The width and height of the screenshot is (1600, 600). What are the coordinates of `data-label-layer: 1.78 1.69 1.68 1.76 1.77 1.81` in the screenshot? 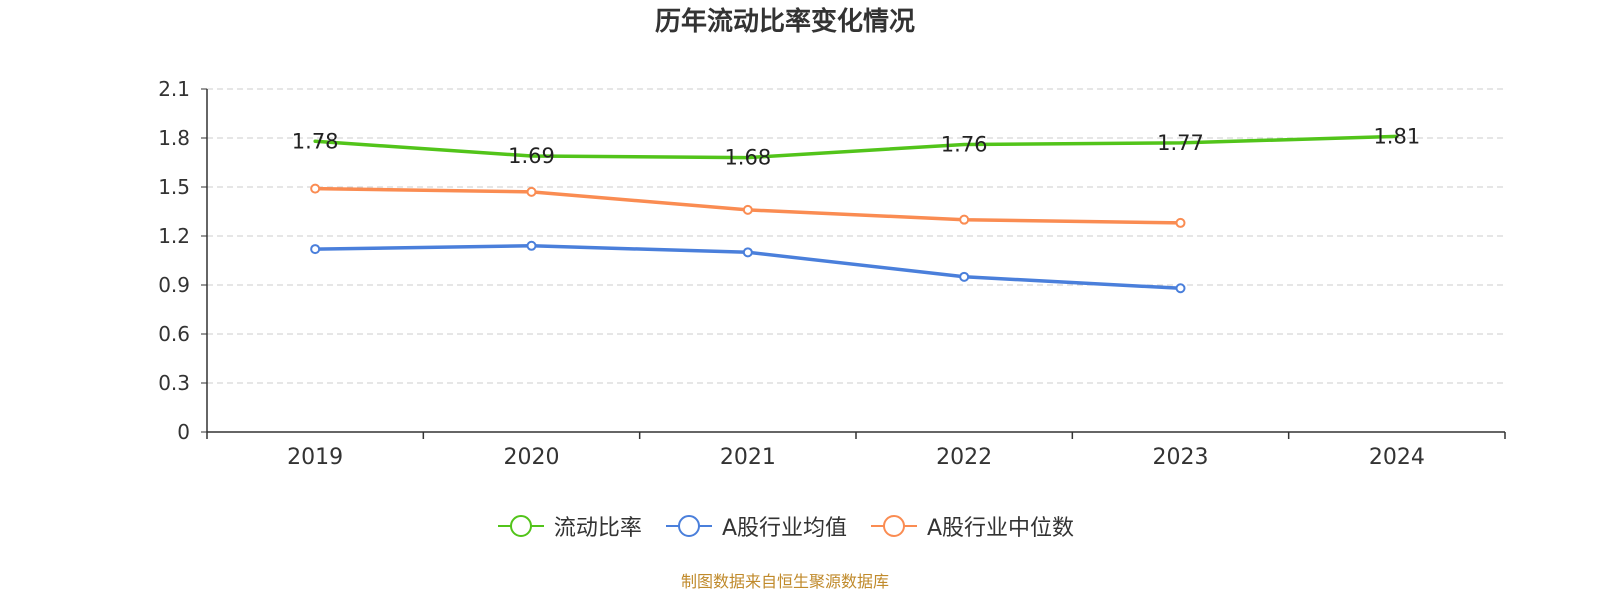 It's located at (856, 146).